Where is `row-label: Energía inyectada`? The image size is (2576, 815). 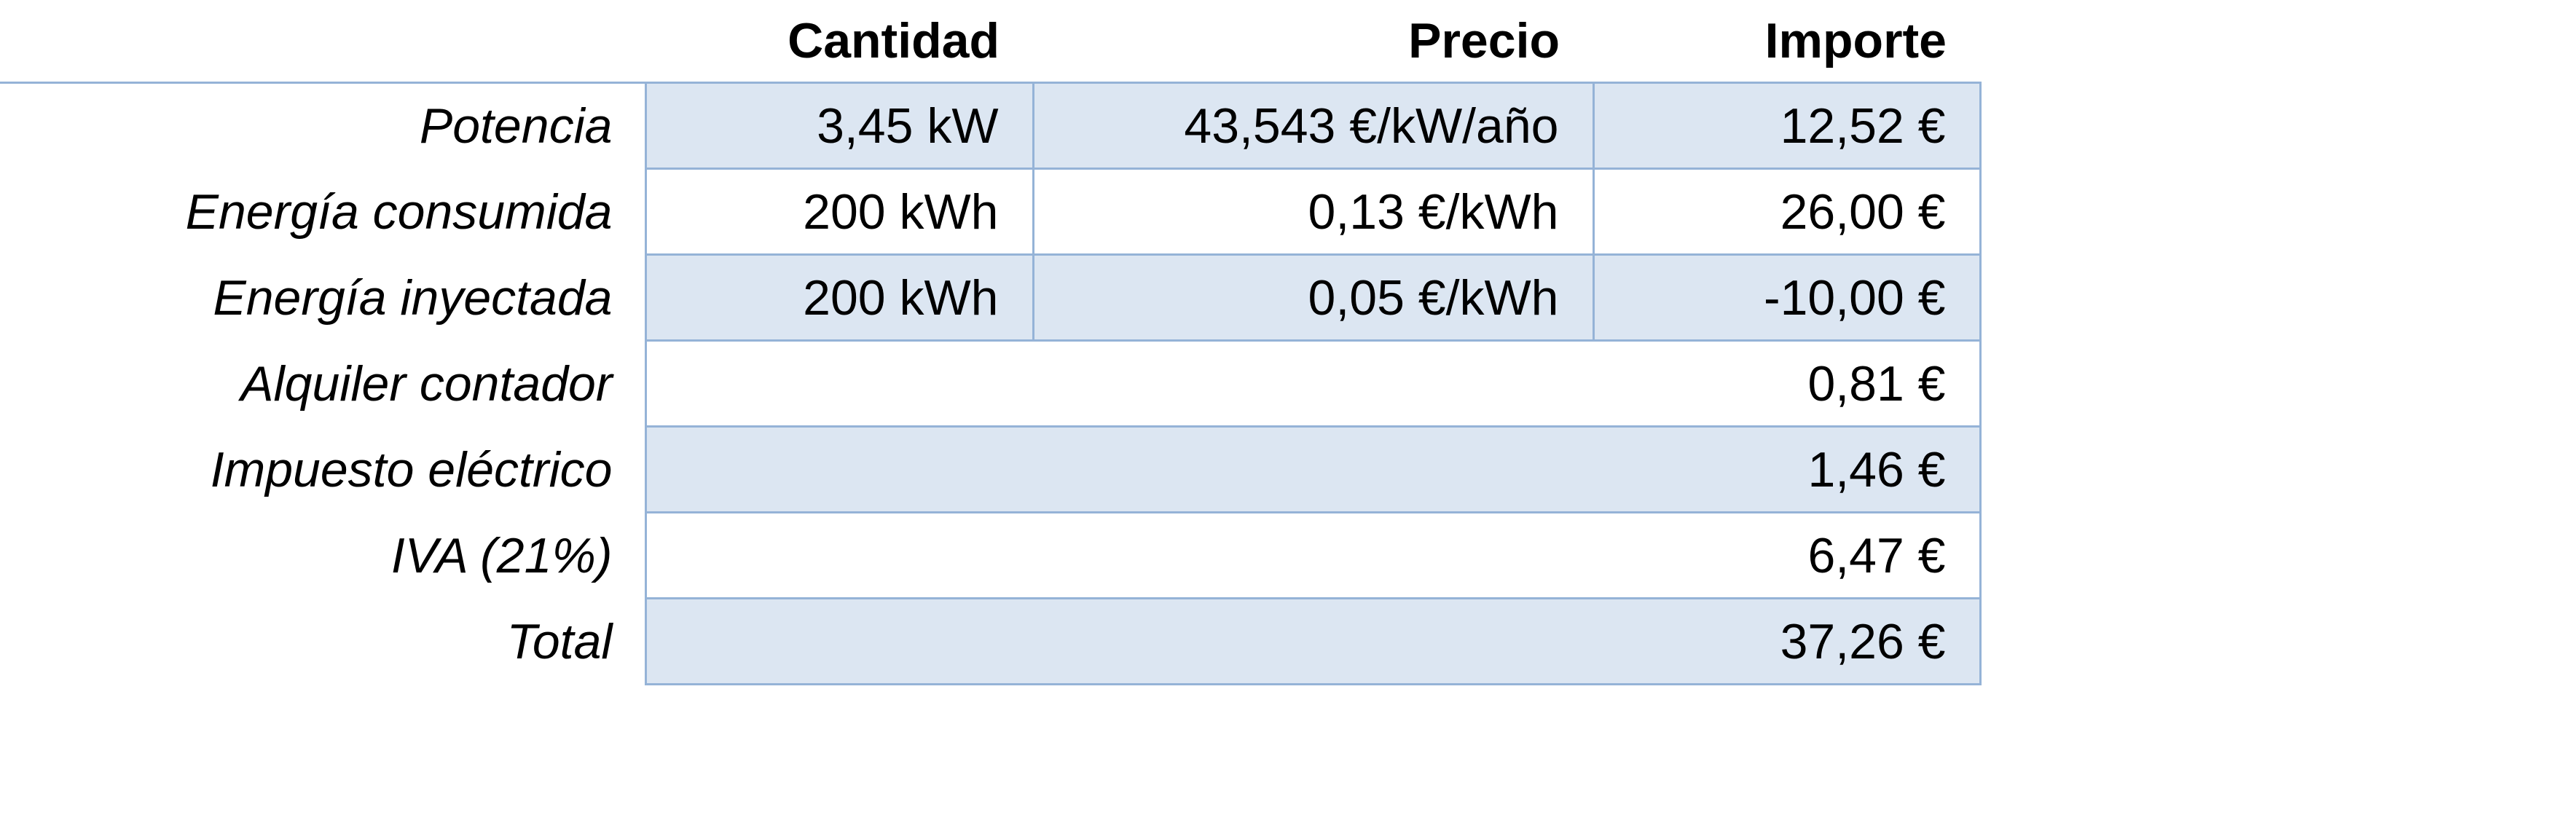 row-label: Energía inyectada is located at coordinates (413, 297).